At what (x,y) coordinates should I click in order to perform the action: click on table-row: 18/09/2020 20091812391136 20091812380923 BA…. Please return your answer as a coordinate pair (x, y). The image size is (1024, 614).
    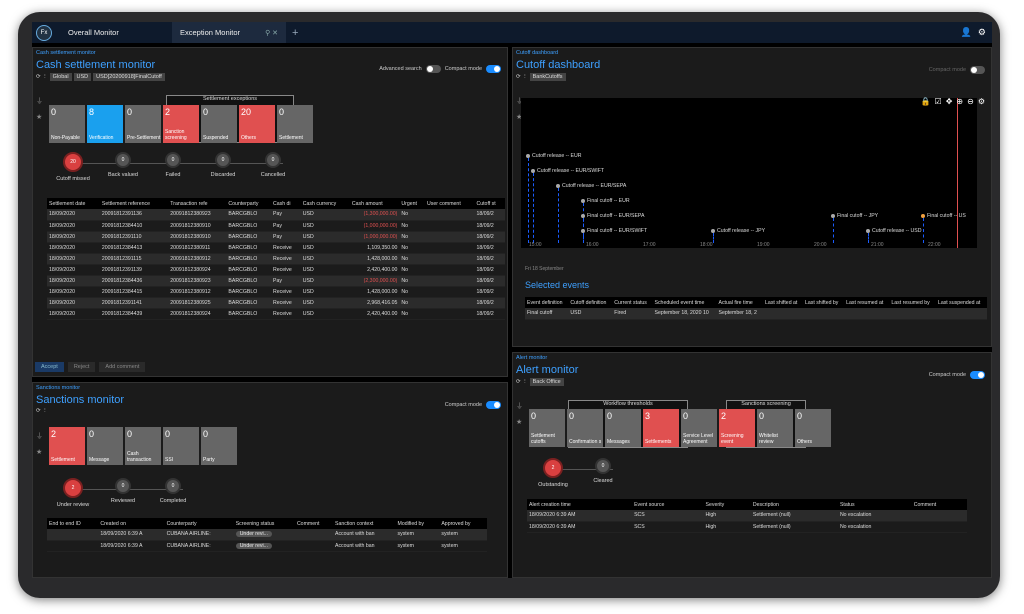
    Looking at the image, I should click on (276, 215).